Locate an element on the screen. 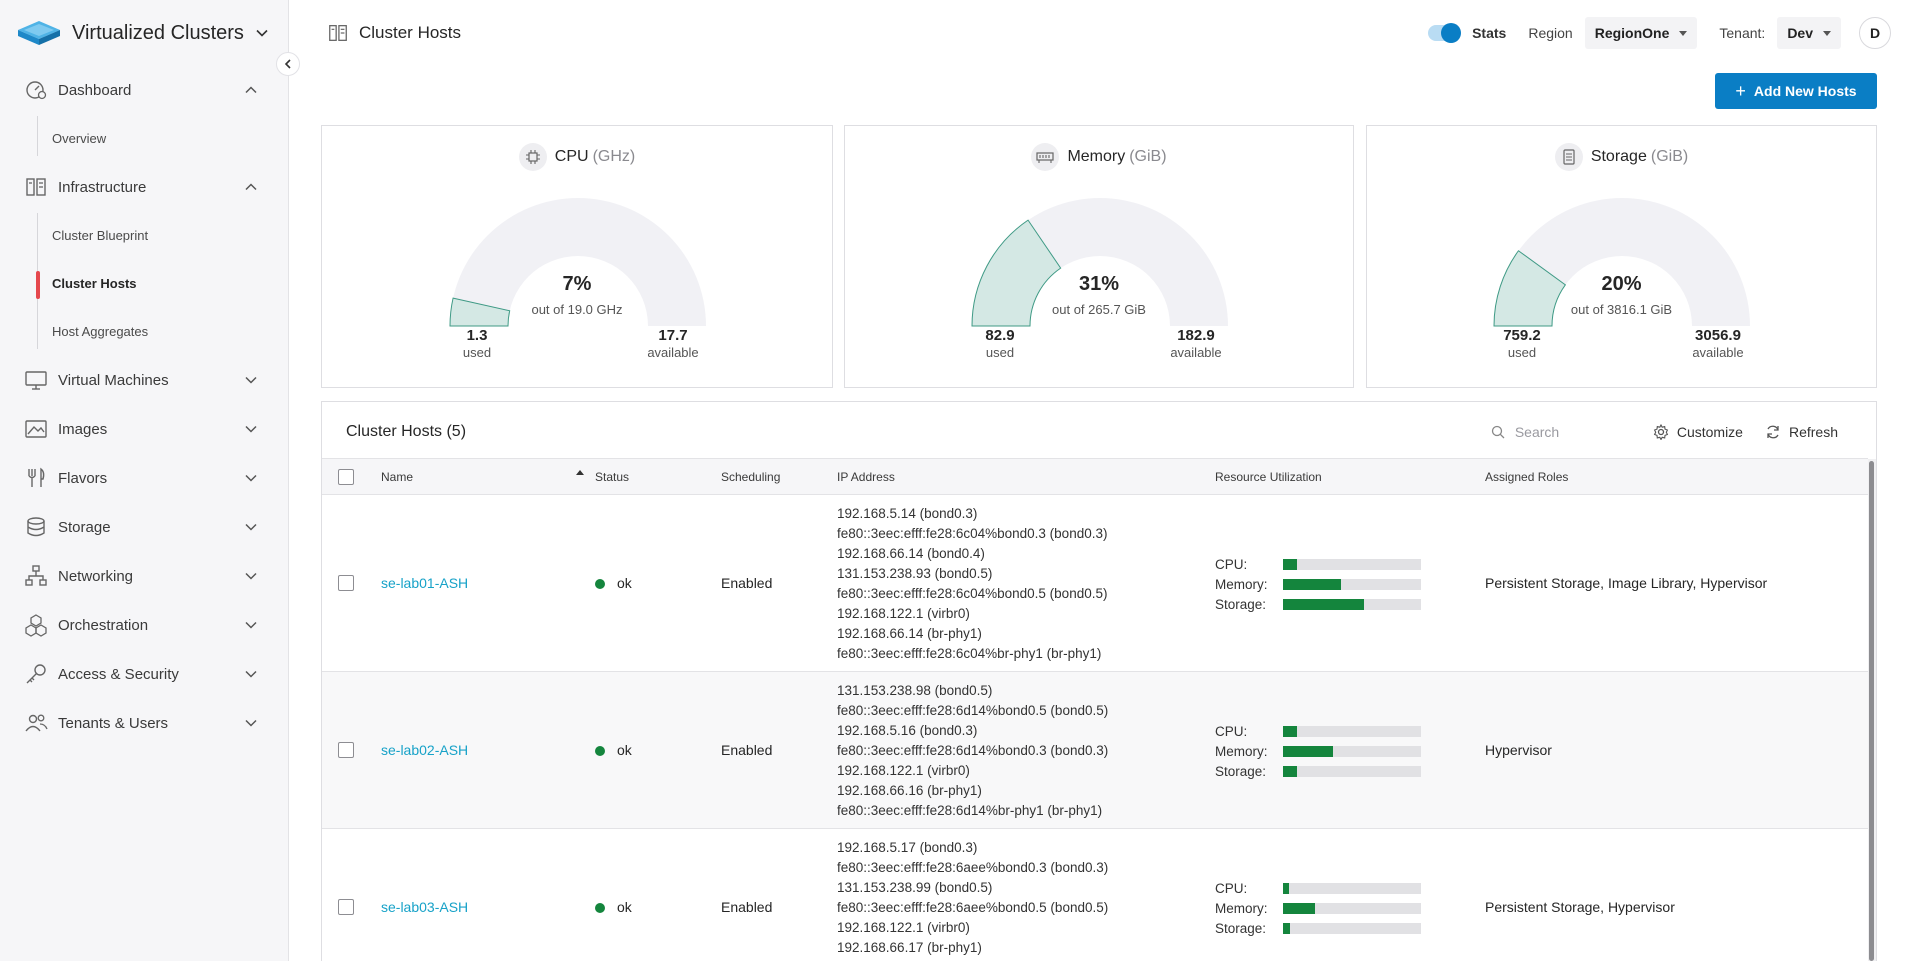 This screenshot has height=961, width=1911. sidebar-item-access-security: Access & Security is located at coordinates (144, 674).